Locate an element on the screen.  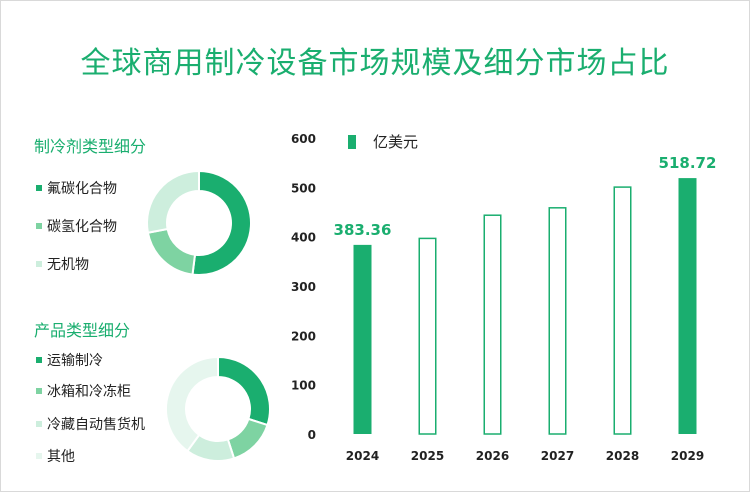
y-tick-label: 500 is located at coordinates (303, 188).